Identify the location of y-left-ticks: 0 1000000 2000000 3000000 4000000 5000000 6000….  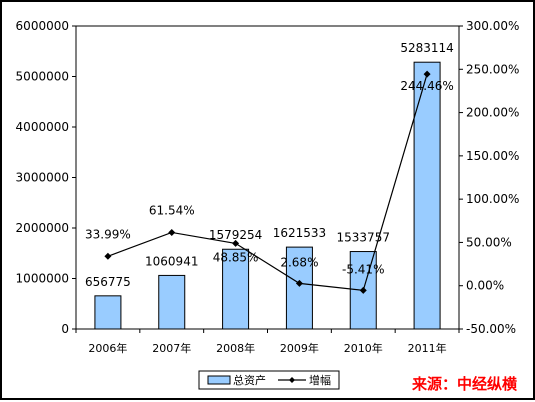
(46, 177).